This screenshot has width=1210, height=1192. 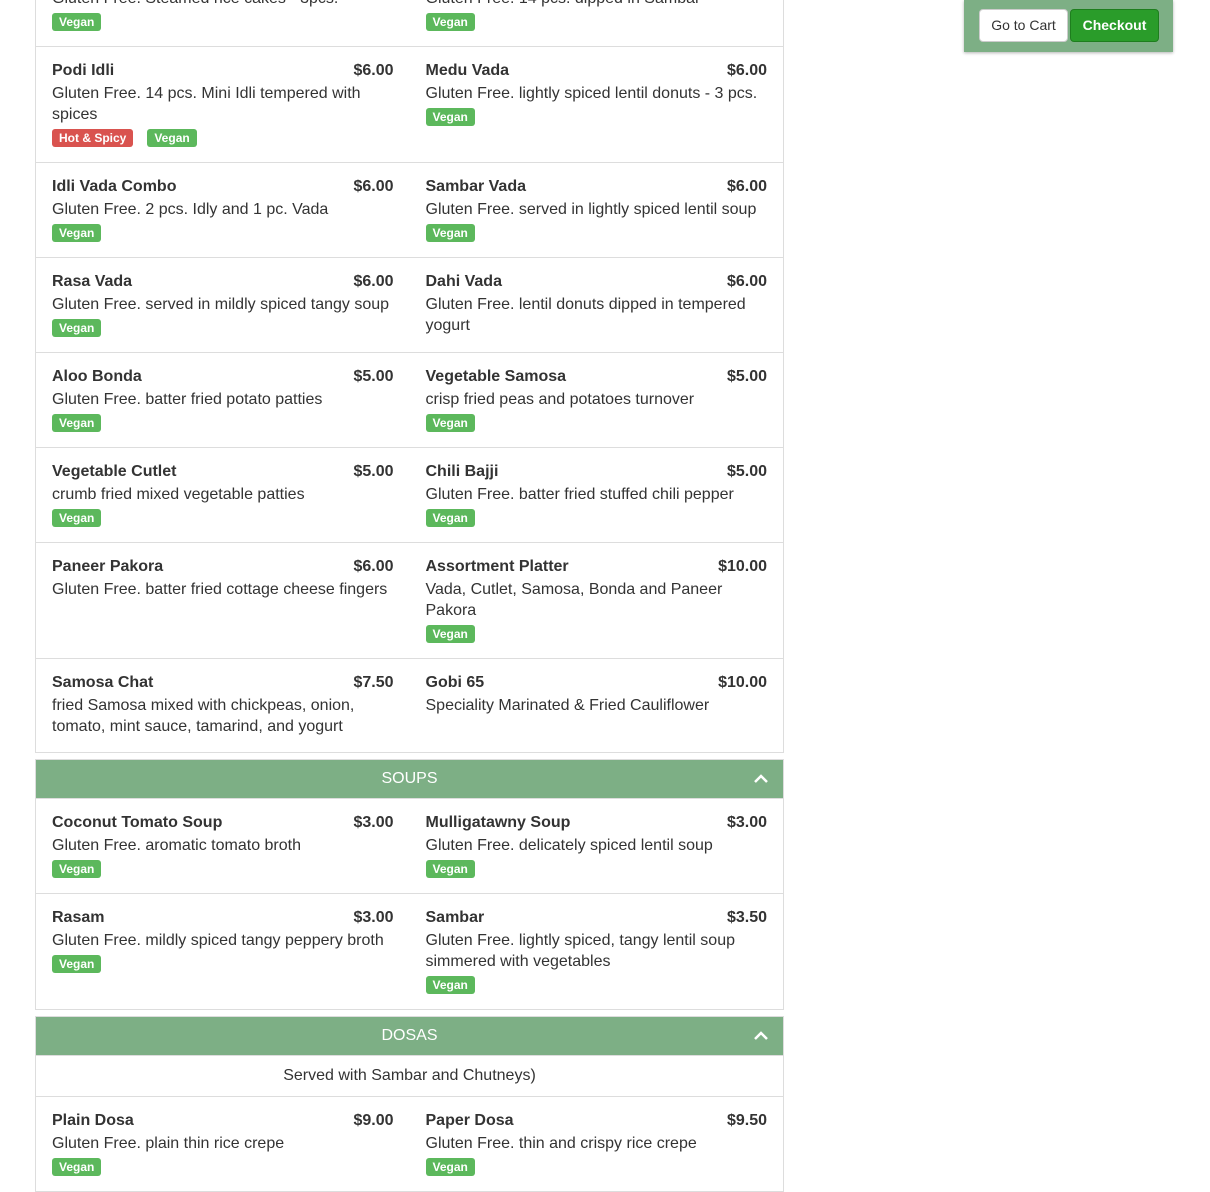 I want to click on item-name: Coconut Tomato Soup, so click(x=137, y=822).